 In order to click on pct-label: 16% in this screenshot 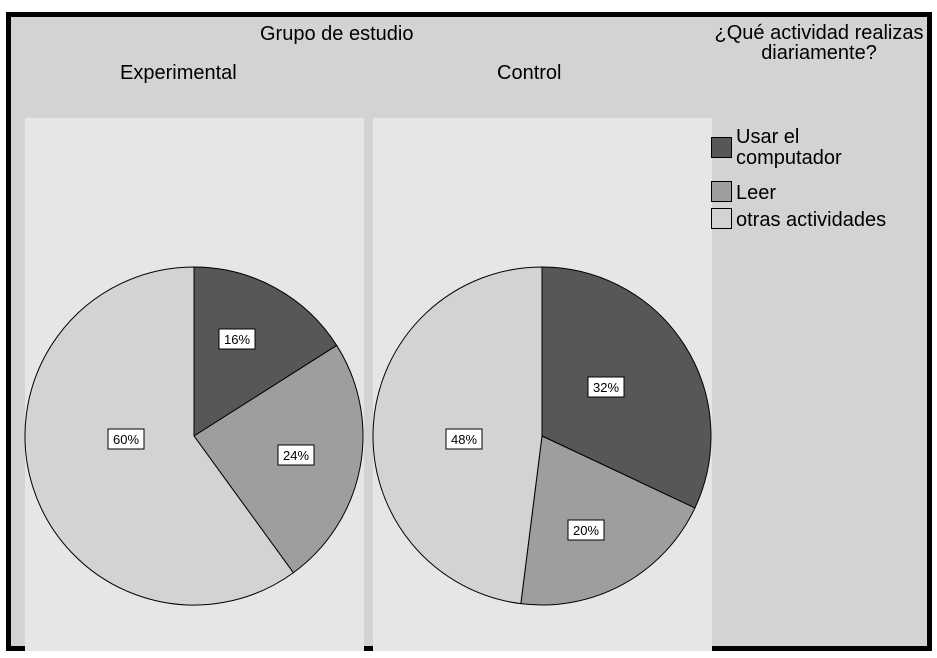, I will do `click(237, 339)`.